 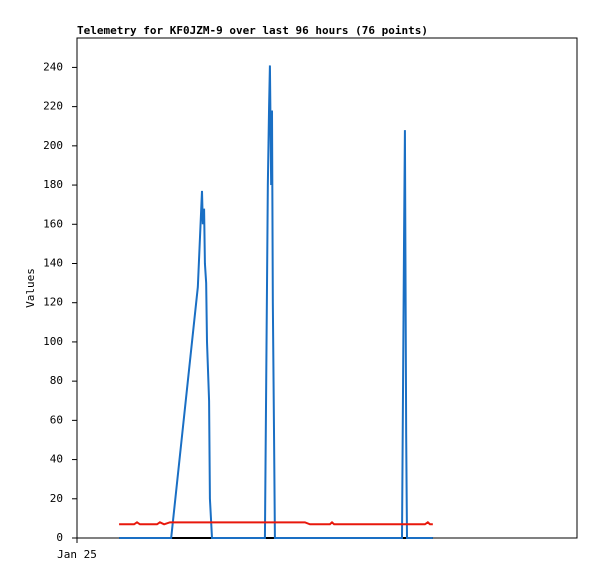 I want to click on y-tick-label: 140, so click(x=53, y=262).